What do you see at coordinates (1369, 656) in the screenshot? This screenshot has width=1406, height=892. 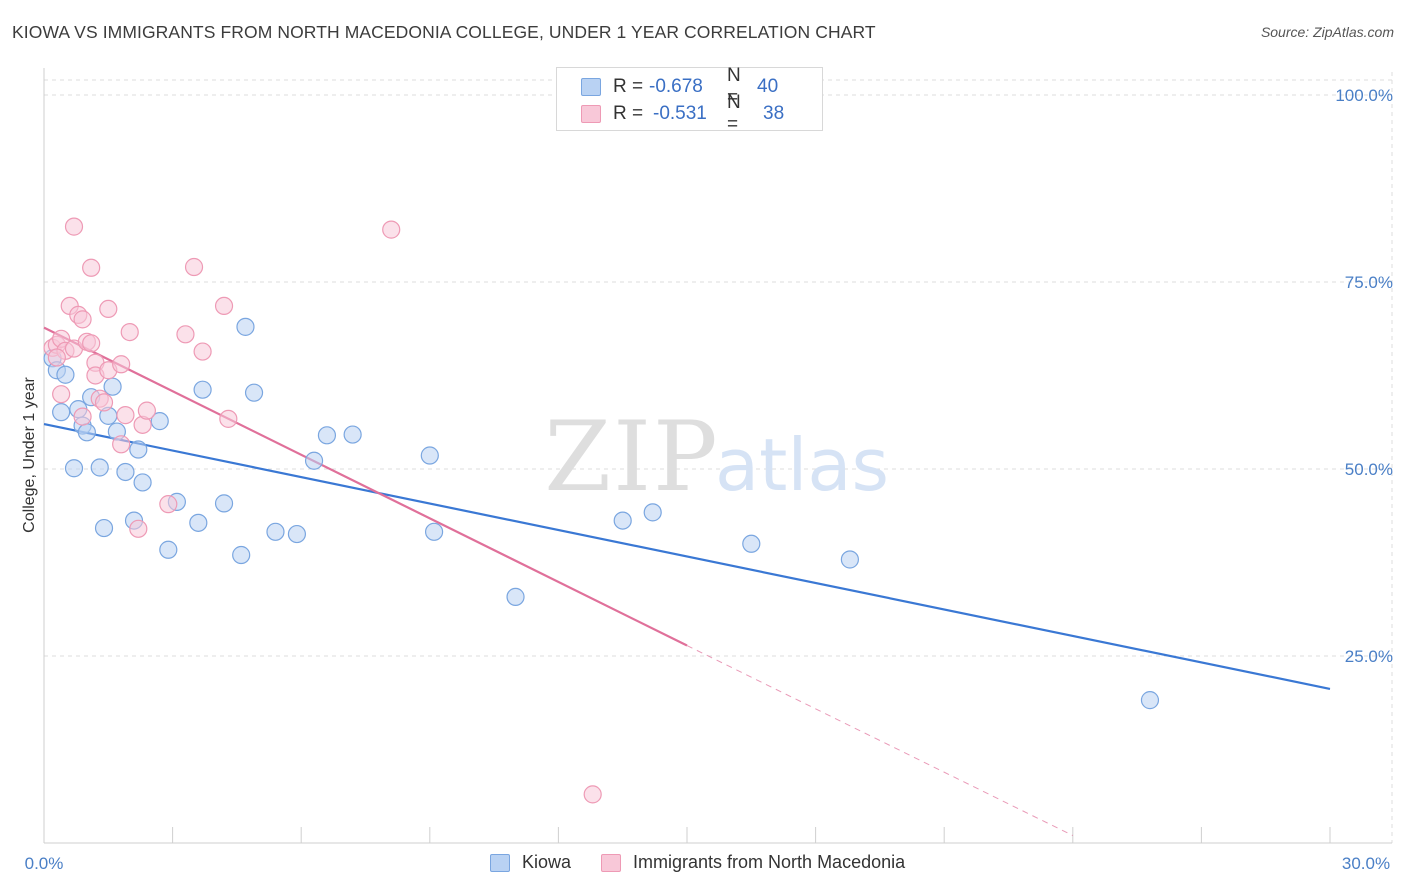 I see `y-tick-label: 25.0%` at bounding box center [1369, 656].